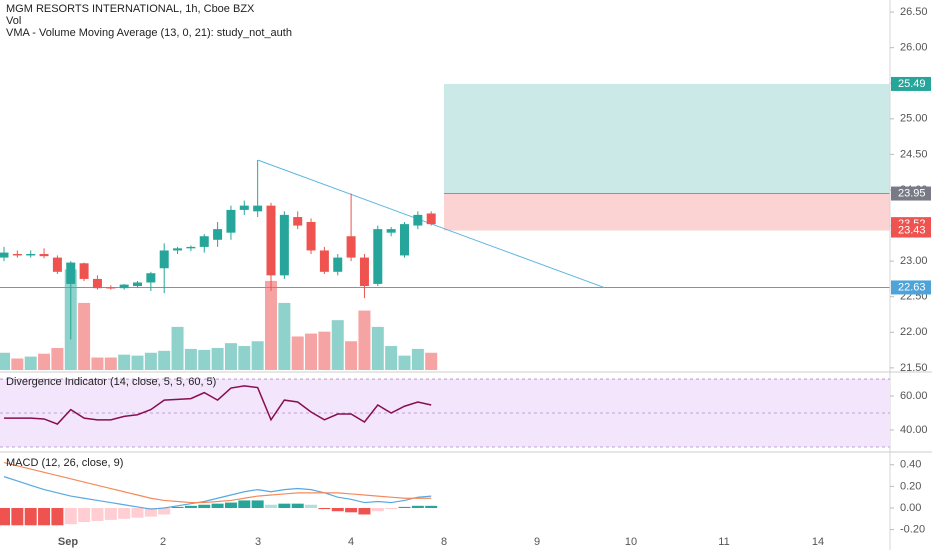 Image resolution: width=932 pixels, height=550 pixels. What do you see at coordinates (914, 12) in the screenshot?
I see `y-tick-label: 26.50` at bounding box center [914, 12].